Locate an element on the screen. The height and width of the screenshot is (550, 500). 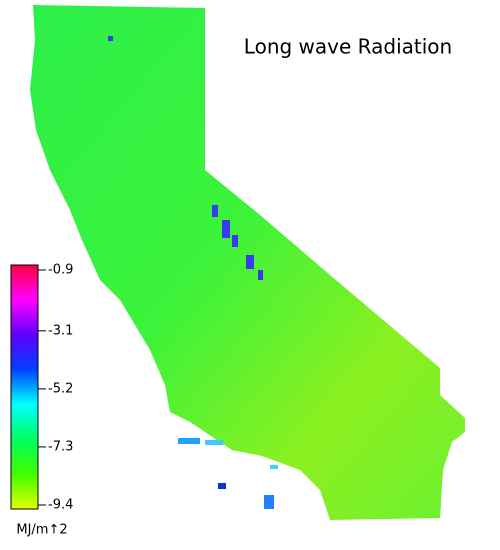
colorbar is located at coordinates (24, 387).